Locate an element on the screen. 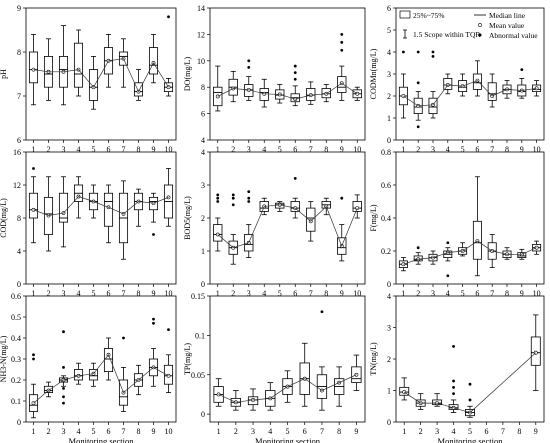 This screenshot has height=443, width=550. y-tick-label: 10 is located at coordinates (201, 61).